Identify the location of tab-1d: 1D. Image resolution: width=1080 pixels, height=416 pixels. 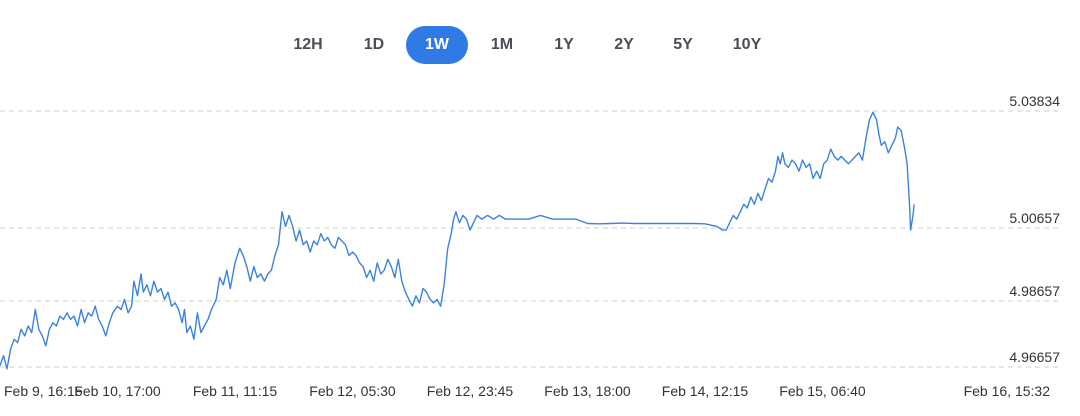
(374, 44).